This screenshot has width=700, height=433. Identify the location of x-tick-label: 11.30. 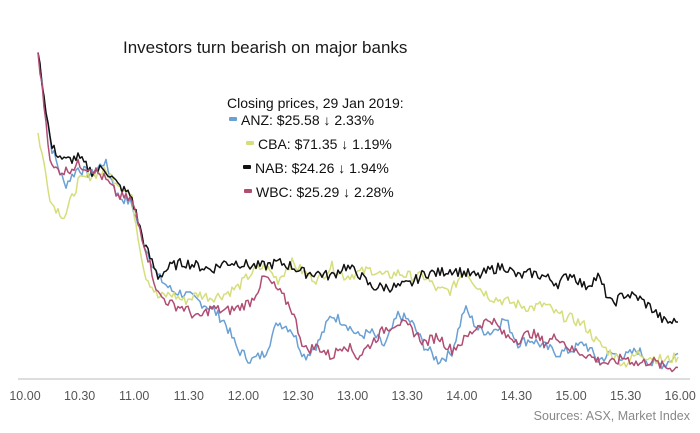
(189, 396).